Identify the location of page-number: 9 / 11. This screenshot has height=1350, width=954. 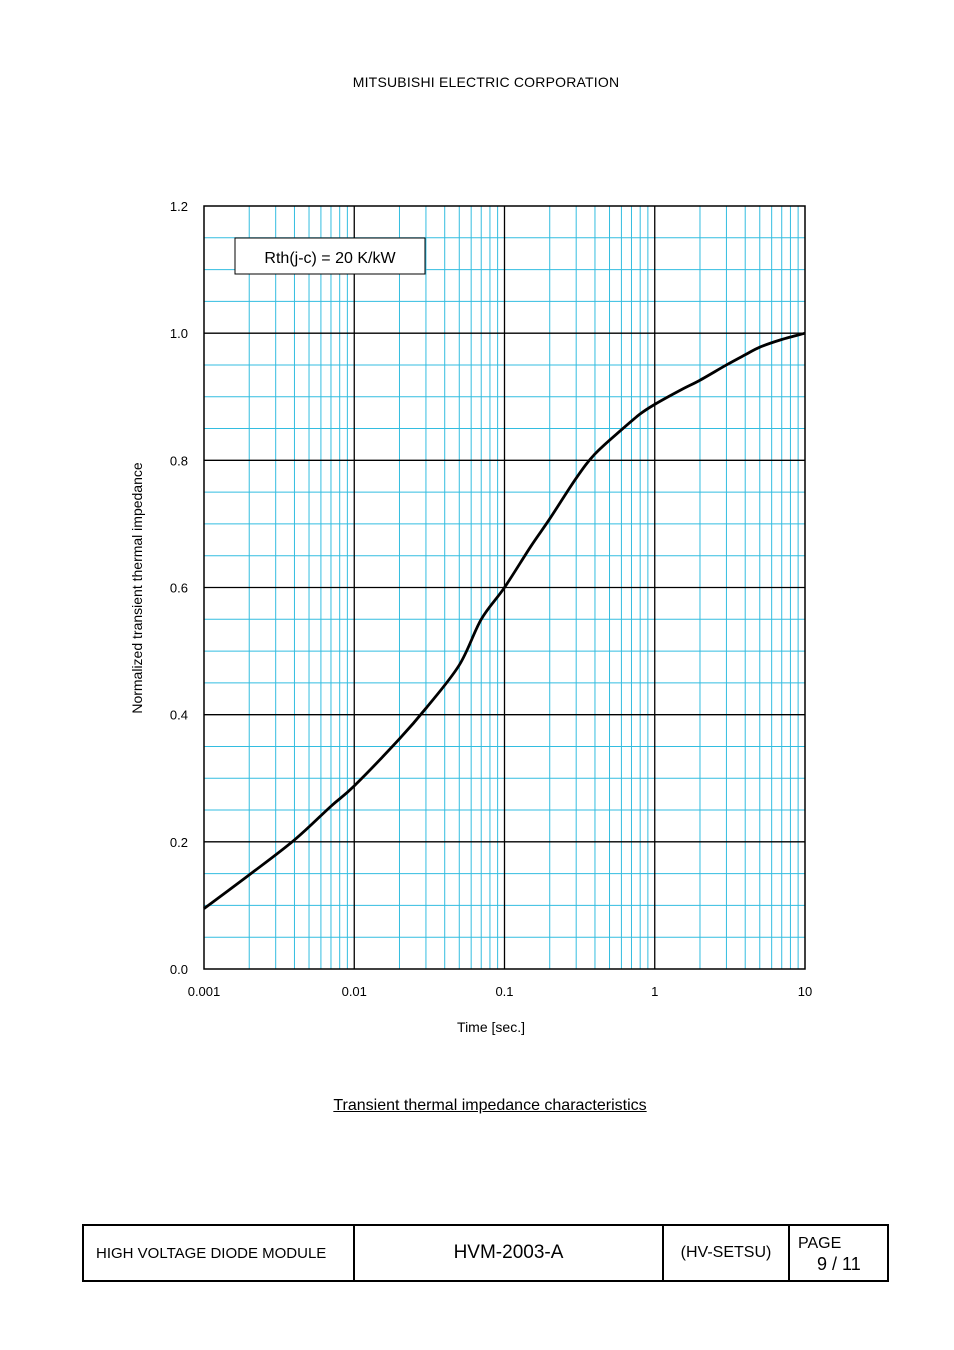
(839, 1264).